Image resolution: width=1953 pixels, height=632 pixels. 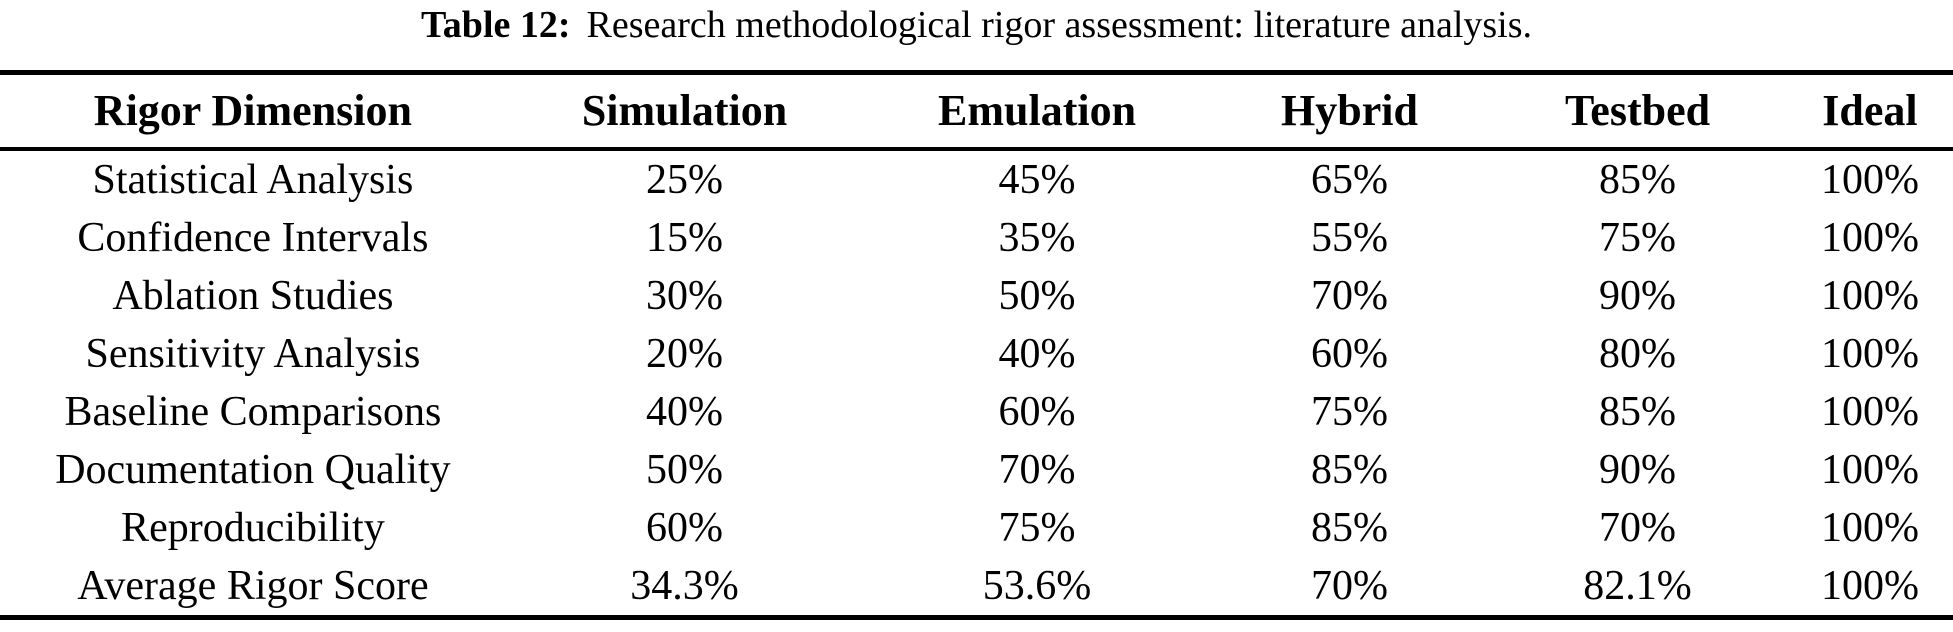 What do you see at coordinates (685, 238) in the screenshot?
I see `cell-value: 15%` at bounding box center [685, 238].